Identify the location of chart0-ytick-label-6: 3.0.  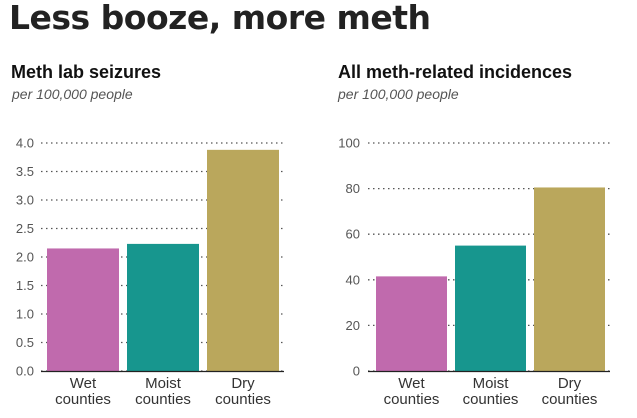
(25, 200).